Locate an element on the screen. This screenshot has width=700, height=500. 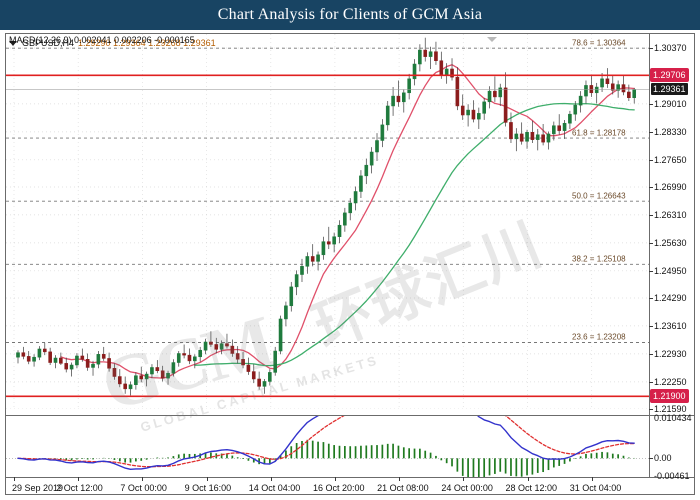
date-axis-label: 28 Oct 12:00 is located at coordinates (531, 488).